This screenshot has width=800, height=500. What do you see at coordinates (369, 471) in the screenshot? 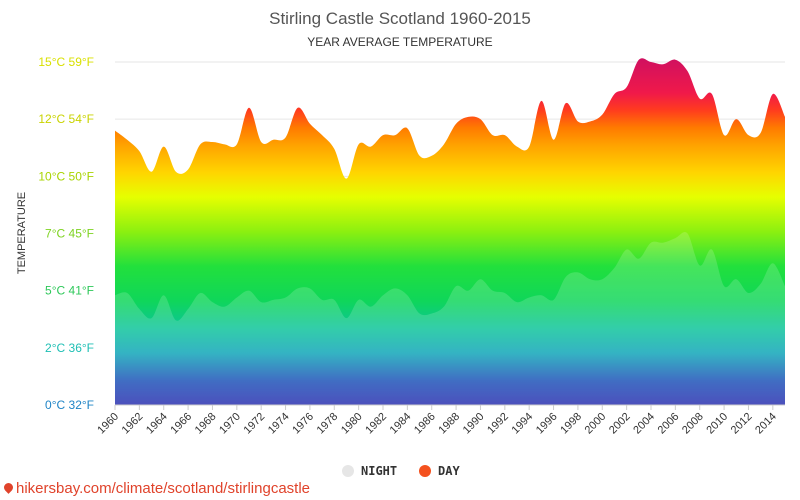
I see `legend-item-night: NIGHT` at bounding box center [369, 471].